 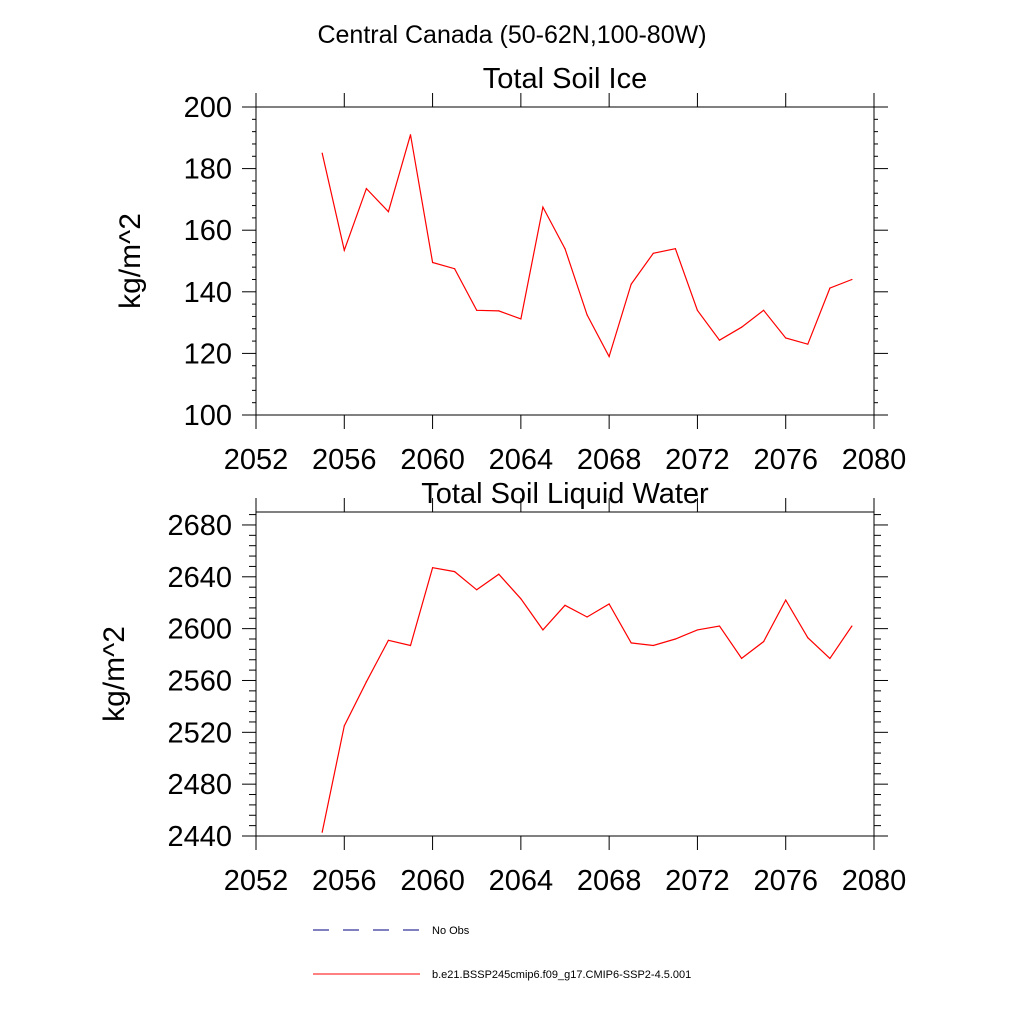 What do you see at coordinates (199, 681) in the screenshot?
I see `y-tick-label: 2560` at bounding box center [199, 681].